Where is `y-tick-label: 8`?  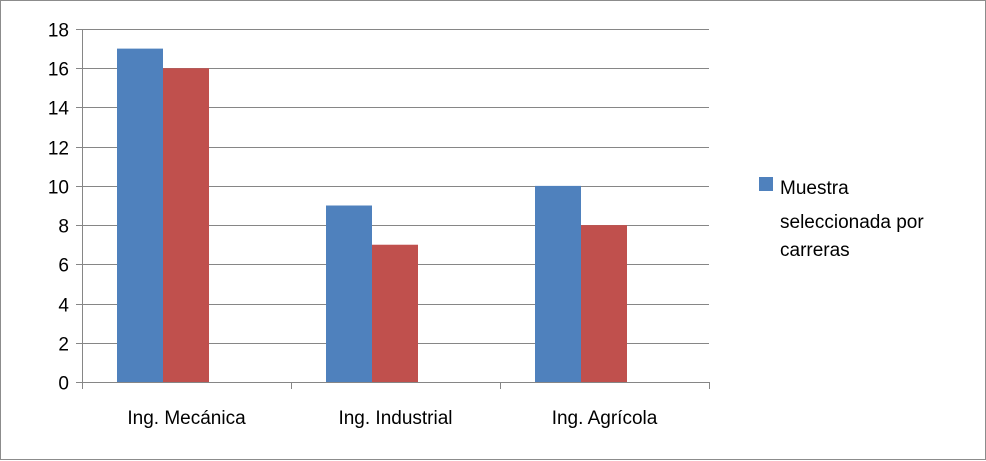
y-tick-label: 8 is located at coordinates (63, 227).